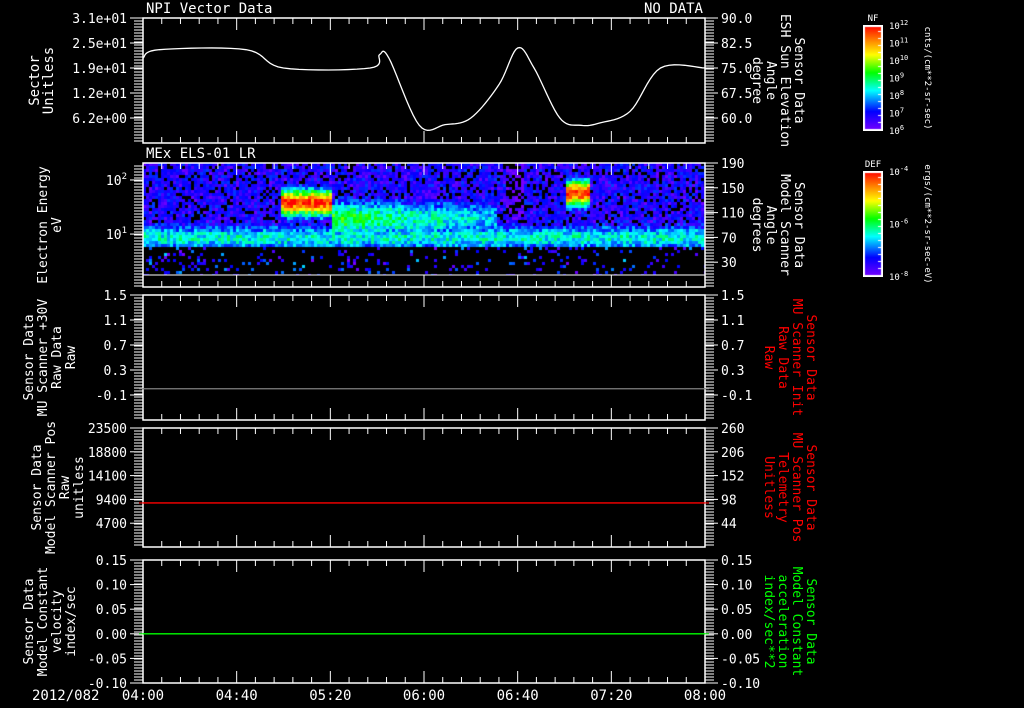 The height and width of the screenshot is (708, 1024). What do you see at coordinates (729, 500) in the screenshot?
I see `right-tick-label: 98` at bounding box center [729, 500].